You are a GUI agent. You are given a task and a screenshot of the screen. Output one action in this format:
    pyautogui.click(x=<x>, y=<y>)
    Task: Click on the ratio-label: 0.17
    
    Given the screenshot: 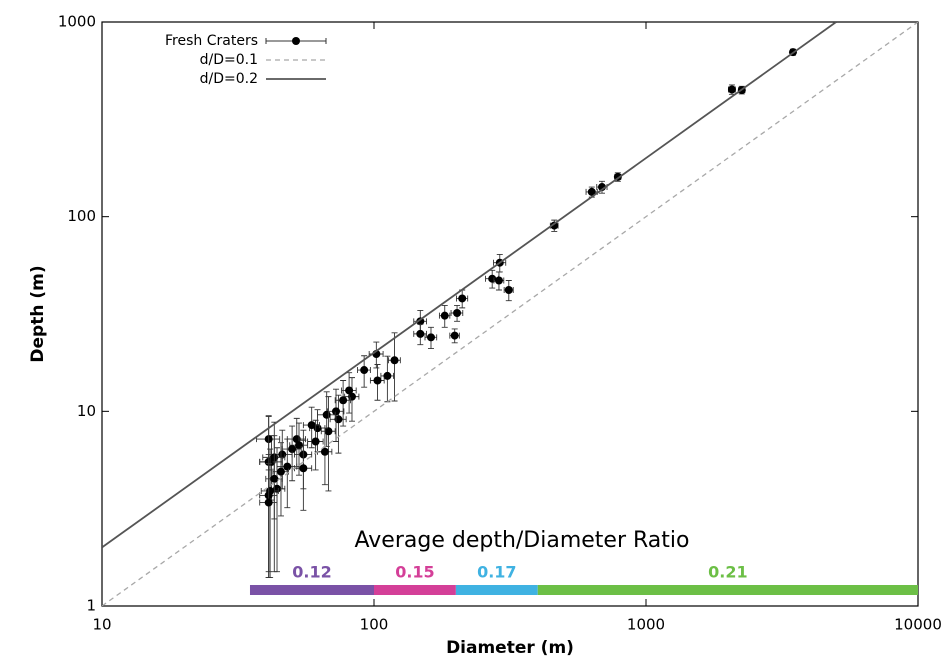 What is the action you would take?
    pyautogui.click(x=496, y=572)
    